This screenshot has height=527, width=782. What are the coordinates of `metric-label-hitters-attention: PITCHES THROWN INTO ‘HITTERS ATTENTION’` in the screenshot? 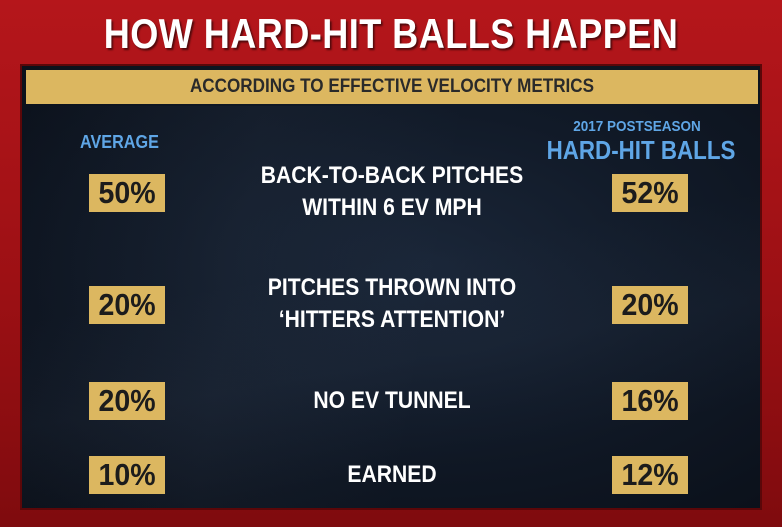 It's located at (392, 303).